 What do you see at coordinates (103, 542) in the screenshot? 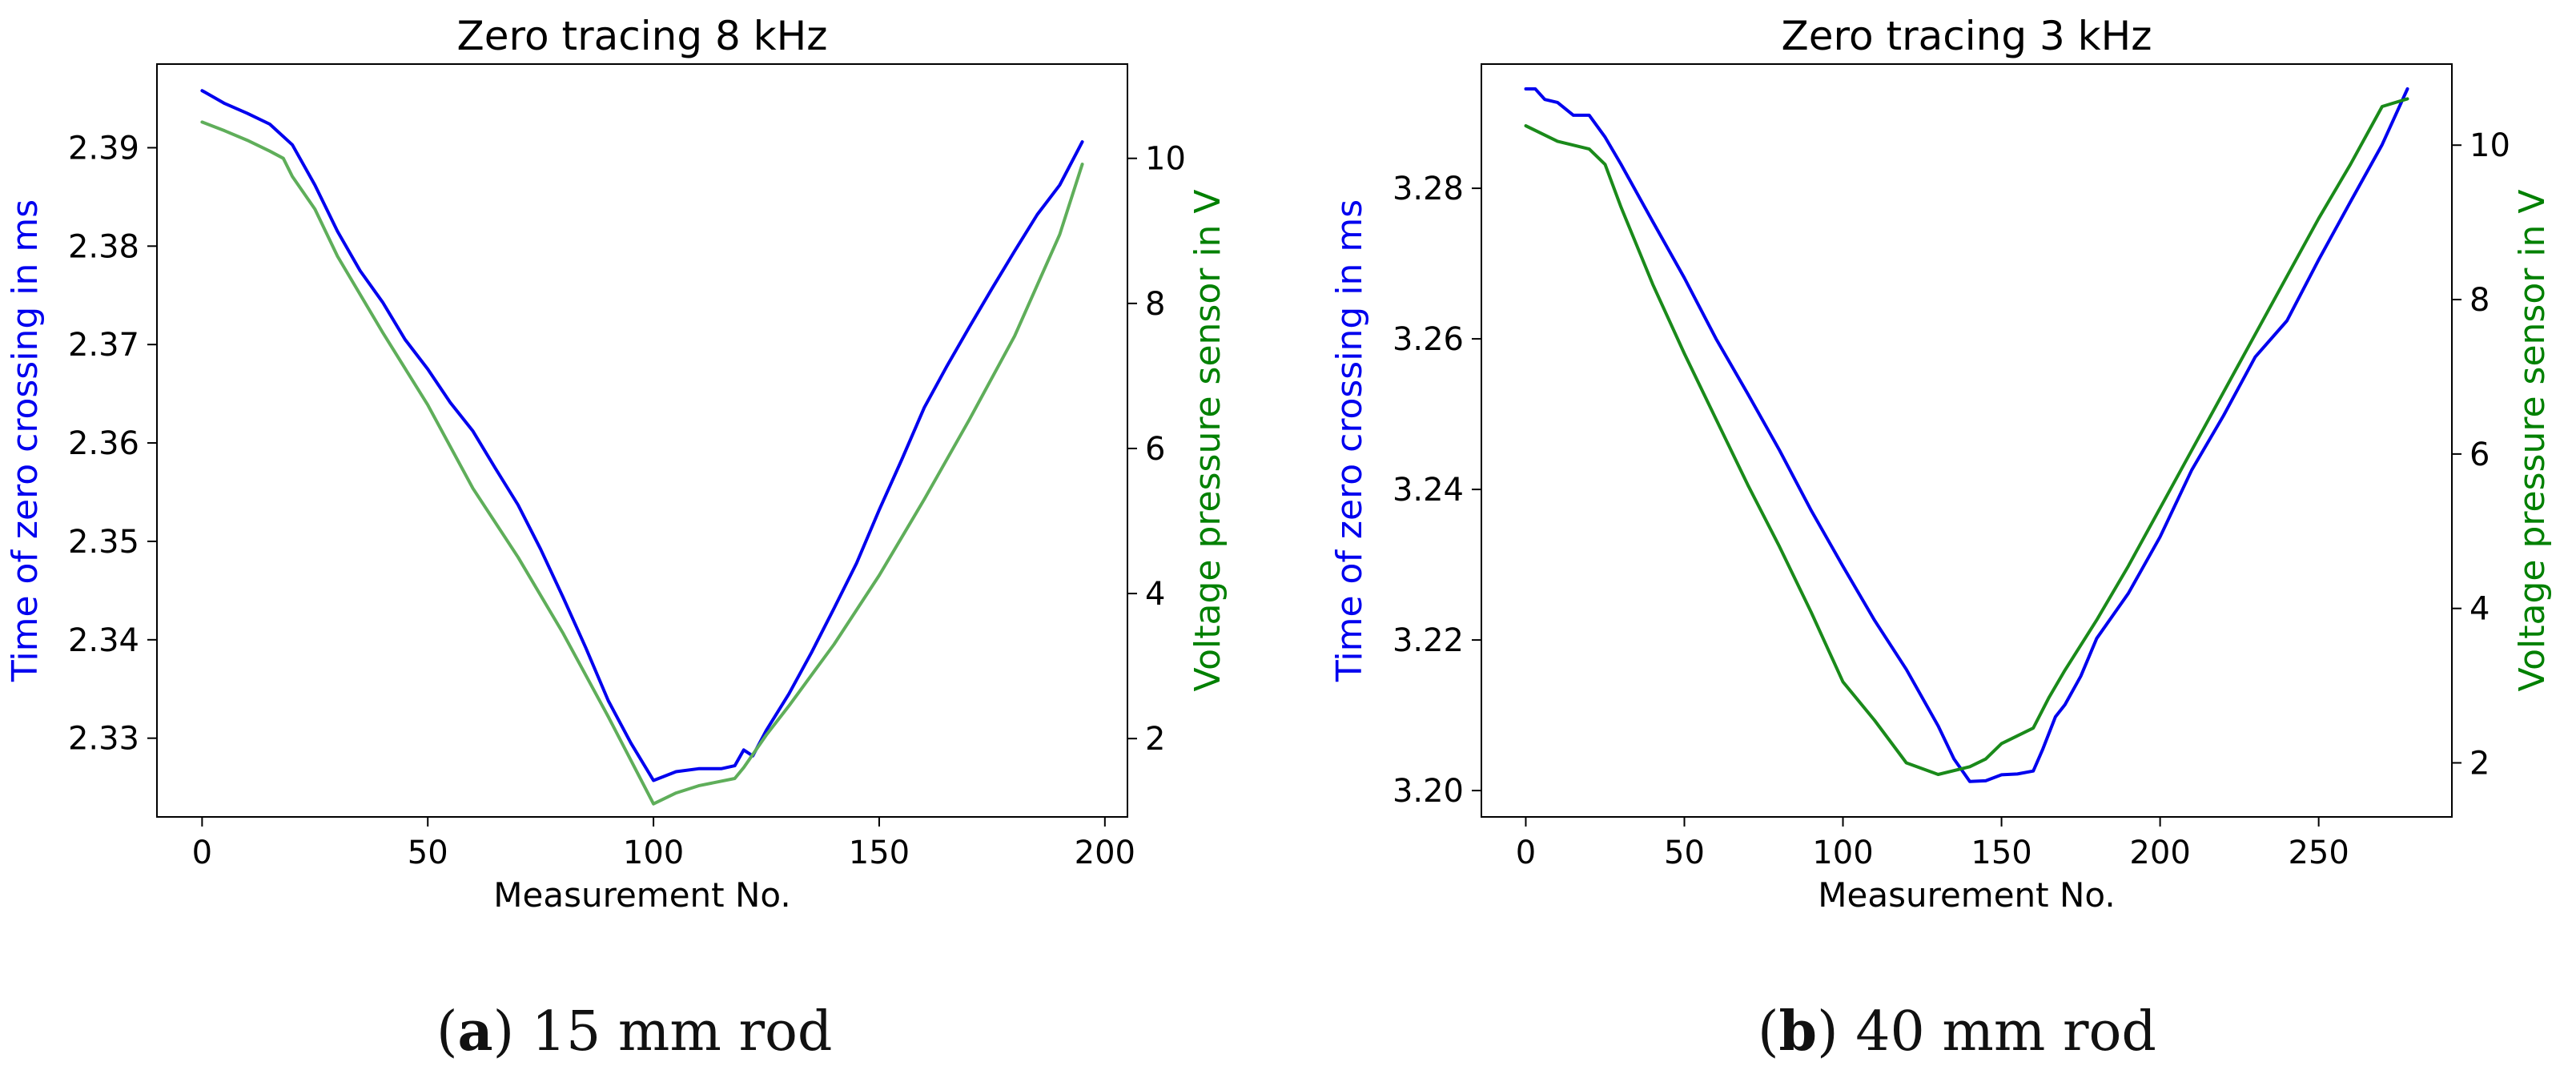
I see `y-tick-label: 2.35` at bounding box center [103, 542].